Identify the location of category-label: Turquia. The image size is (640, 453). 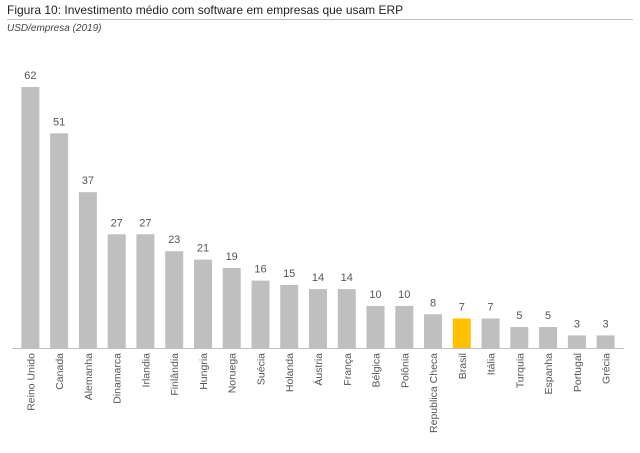
(520, 370).